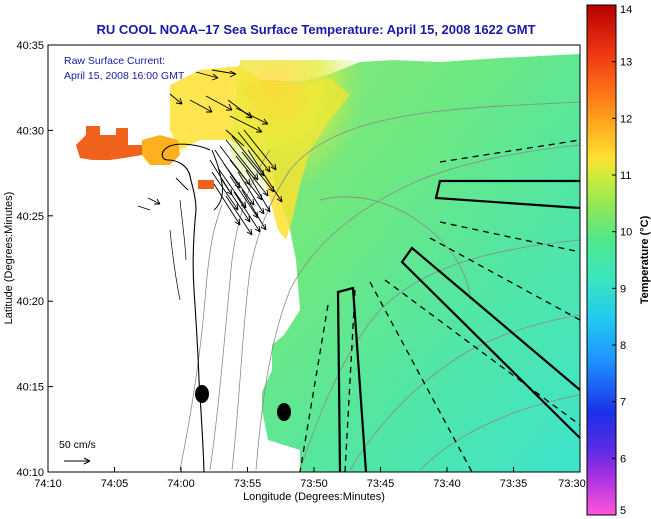  What do you see at coordinates (623, 511) in the screenshot?
I see `colorbar-tick-label: 5` at bounding box center [623, 511].